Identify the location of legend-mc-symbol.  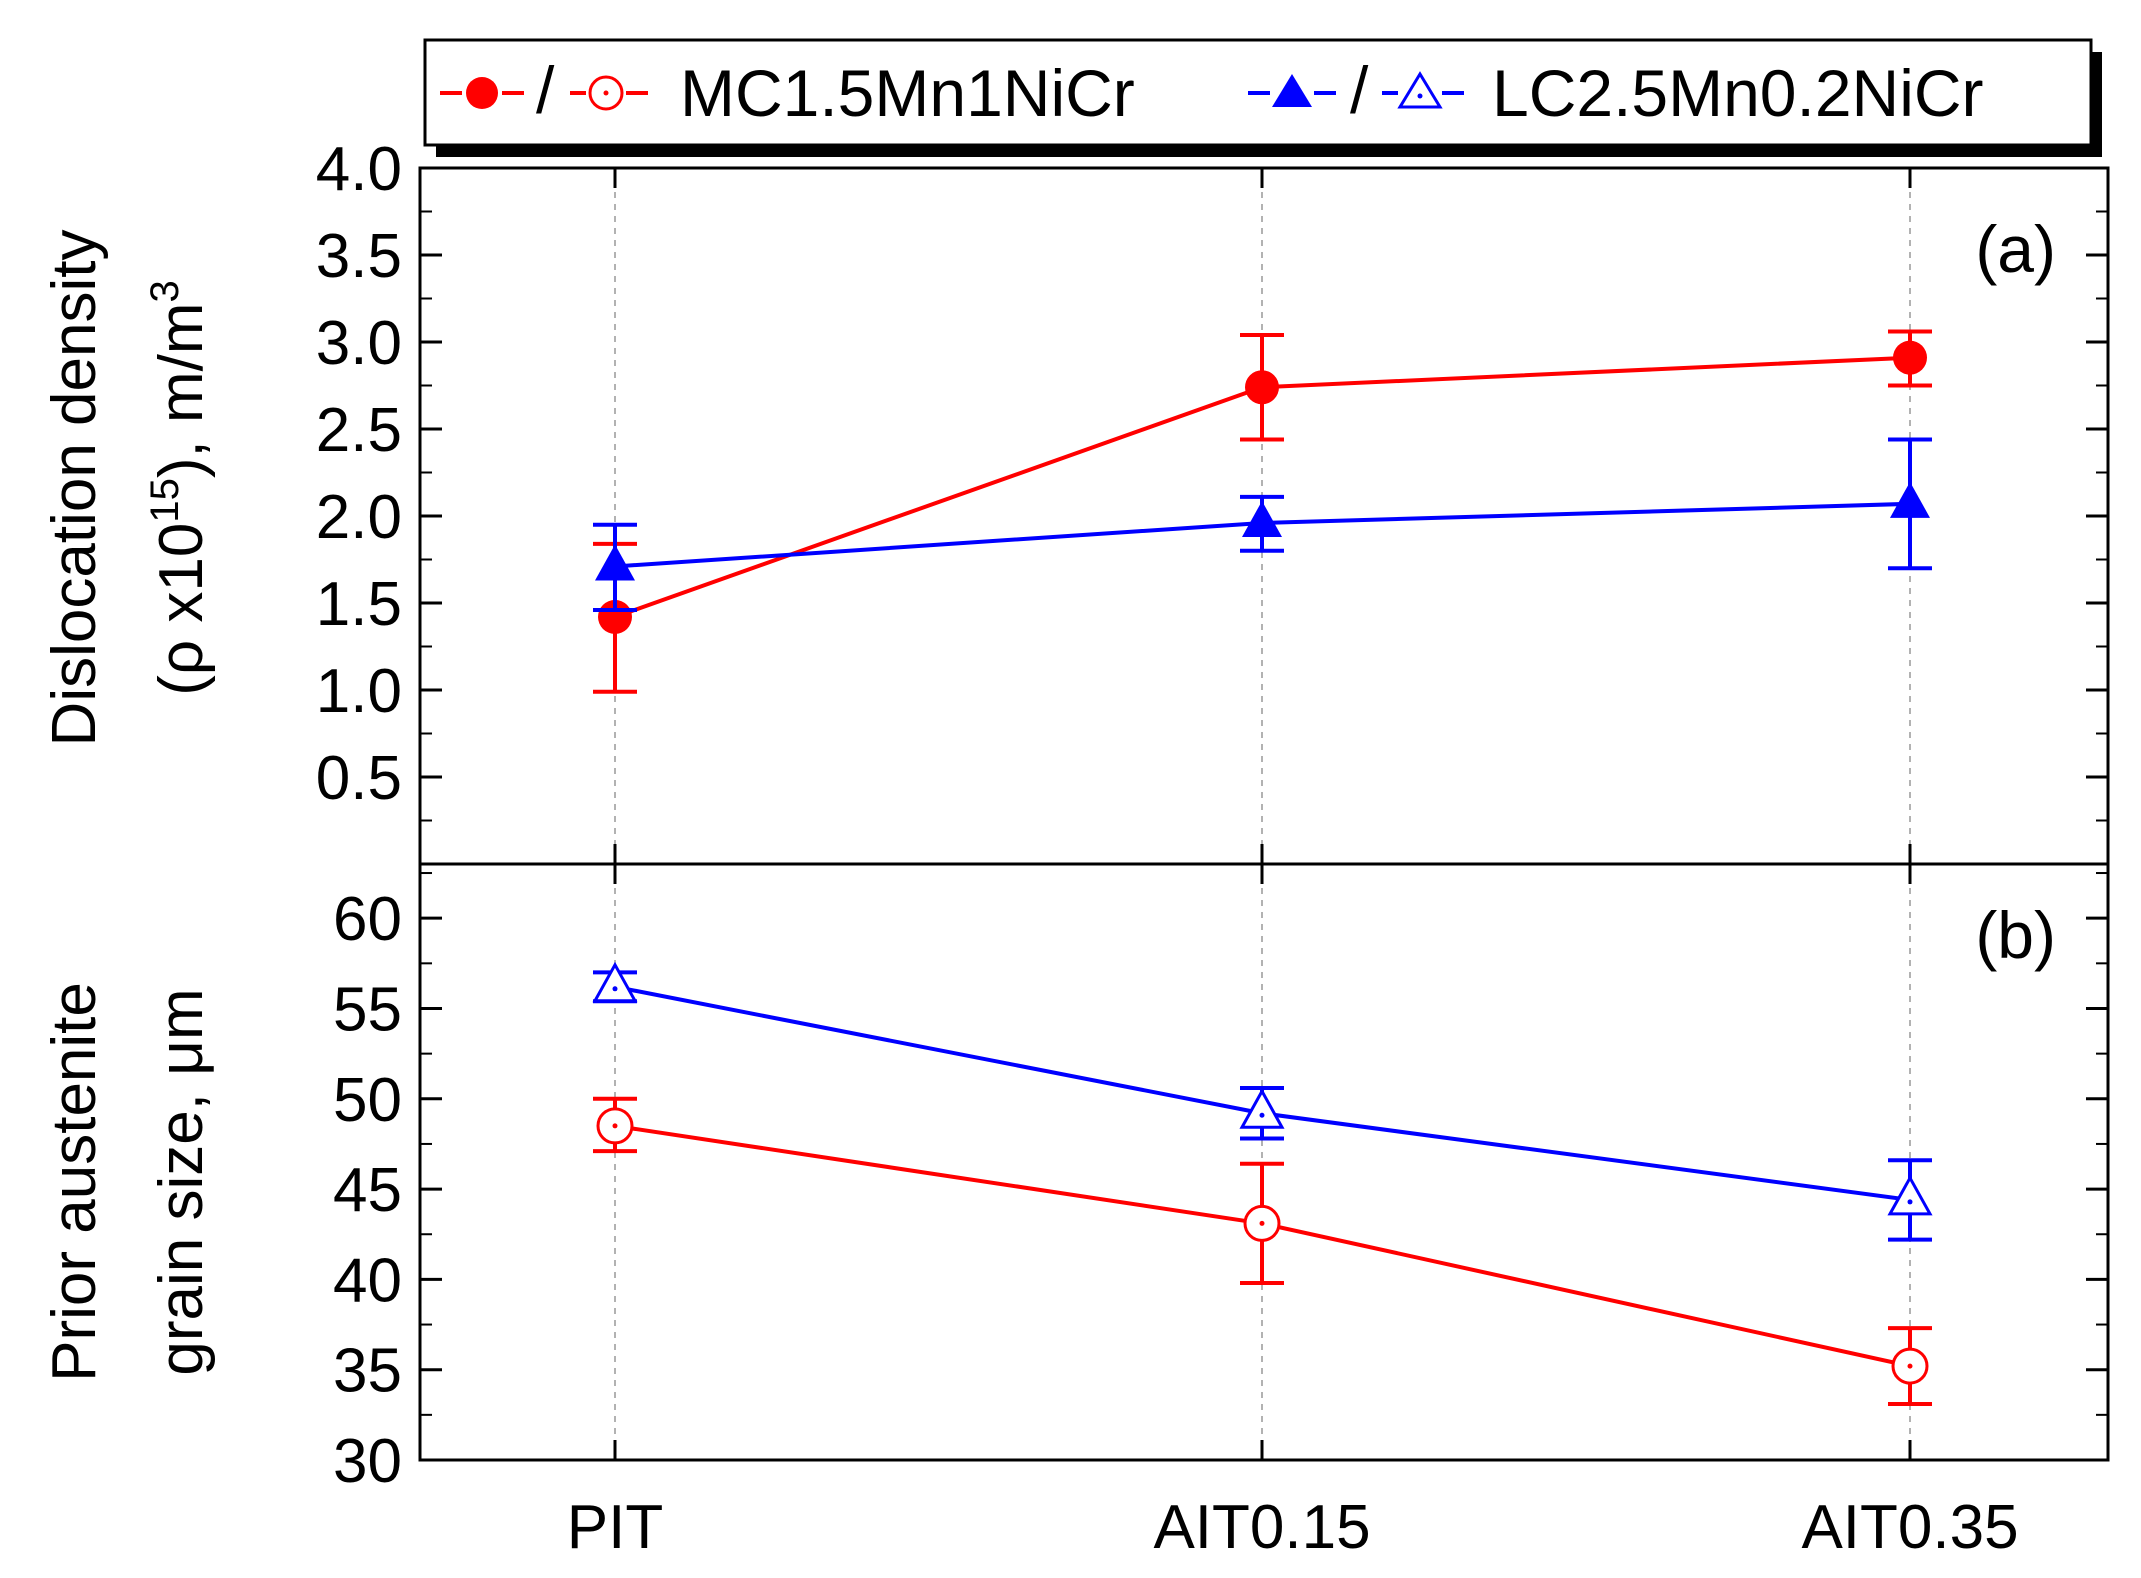
(544, 93).